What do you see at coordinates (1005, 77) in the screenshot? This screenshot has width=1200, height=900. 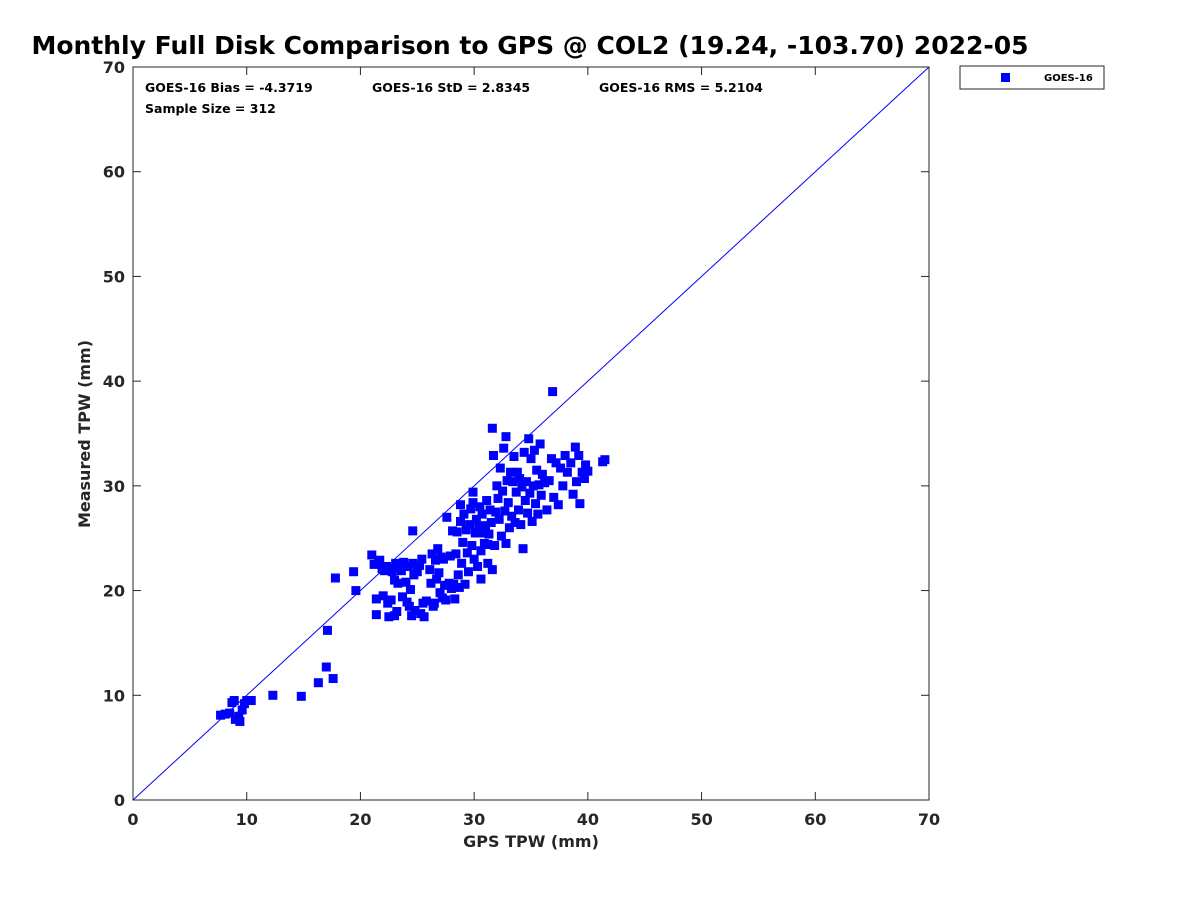 I see `legend-marker` at bounding box center [1005, 77].